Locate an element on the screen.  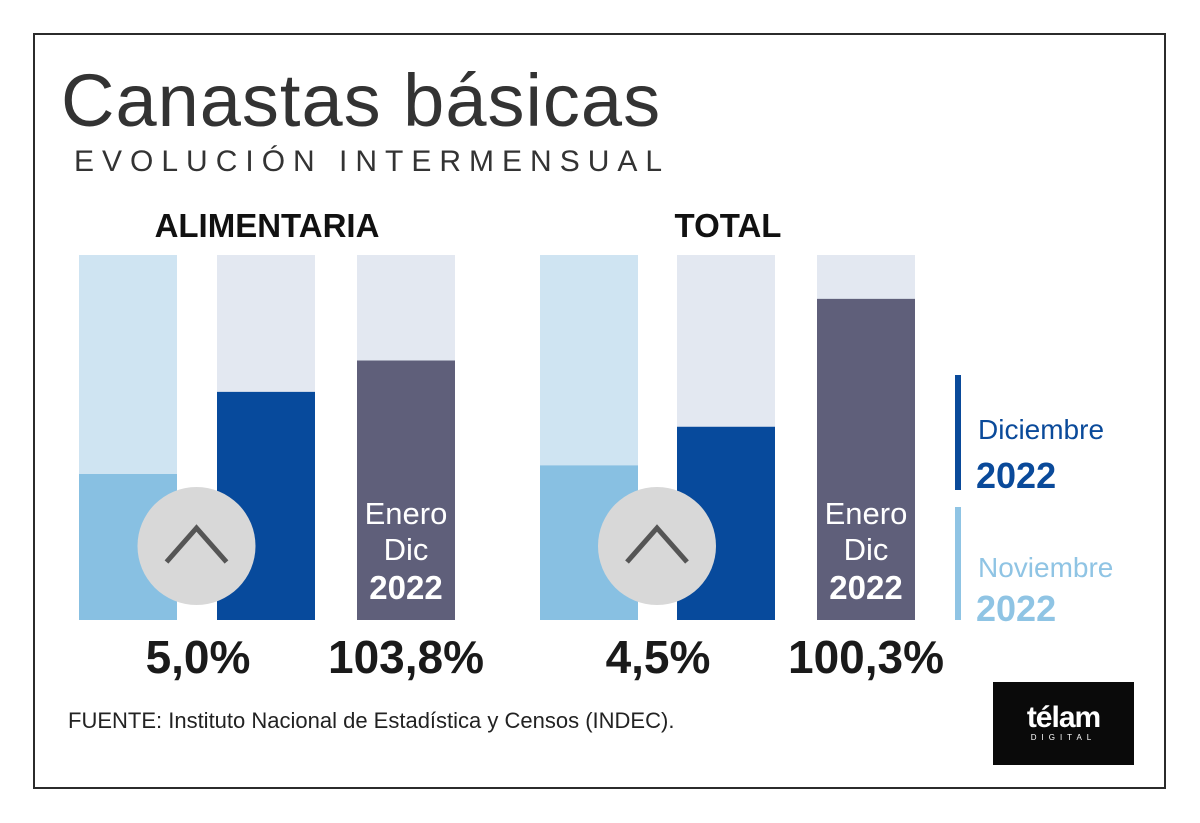
legend-year-noviembre: 2022 is located at coordinates (1016, 608).